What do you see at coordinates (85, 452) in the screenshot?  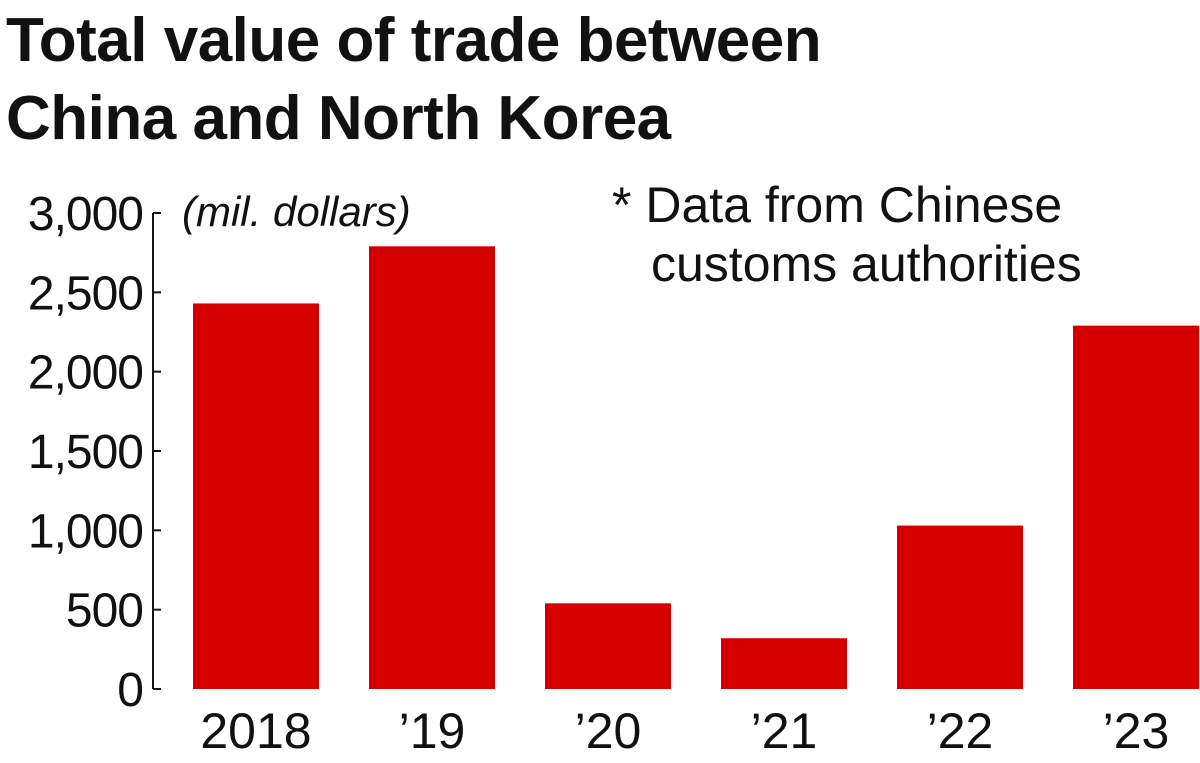 I see `y-tick-label: 1,500` at bounding box center [85, 452].